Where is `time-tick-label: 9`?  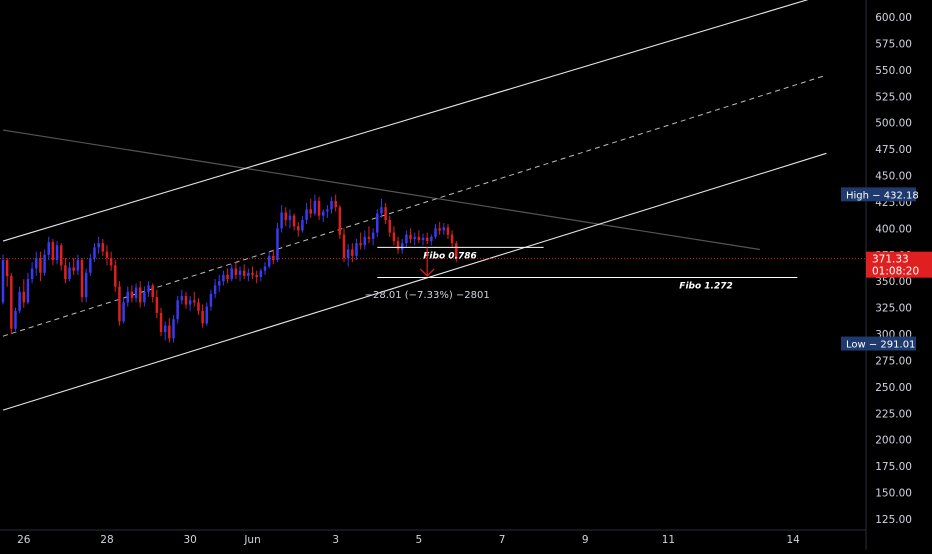
time-tick-label: 9 is located at coordinates (585, 540).